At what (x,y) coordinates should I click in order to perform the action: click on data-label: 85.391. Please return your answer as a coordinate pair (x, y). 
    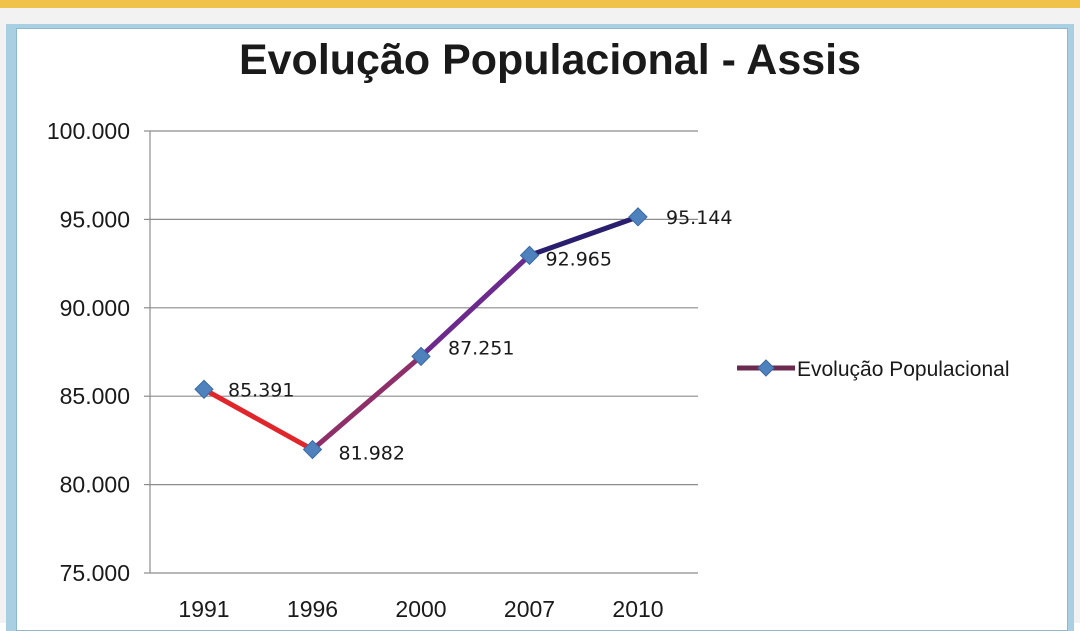
    Looking at the image, I should click on (261, 390).